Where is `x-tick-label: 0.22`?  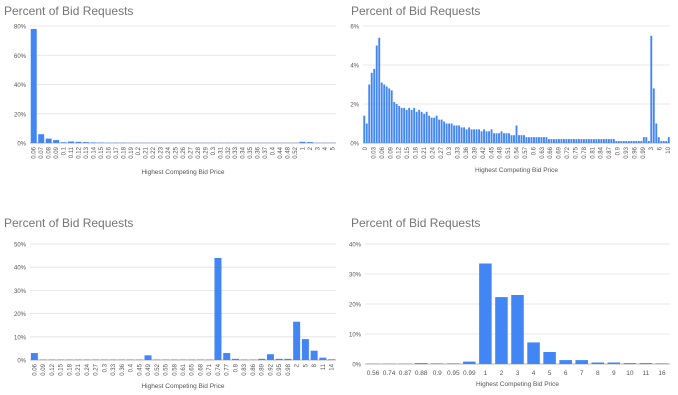 x-tick-label: 0.22 is located at coordinates (154, 152).